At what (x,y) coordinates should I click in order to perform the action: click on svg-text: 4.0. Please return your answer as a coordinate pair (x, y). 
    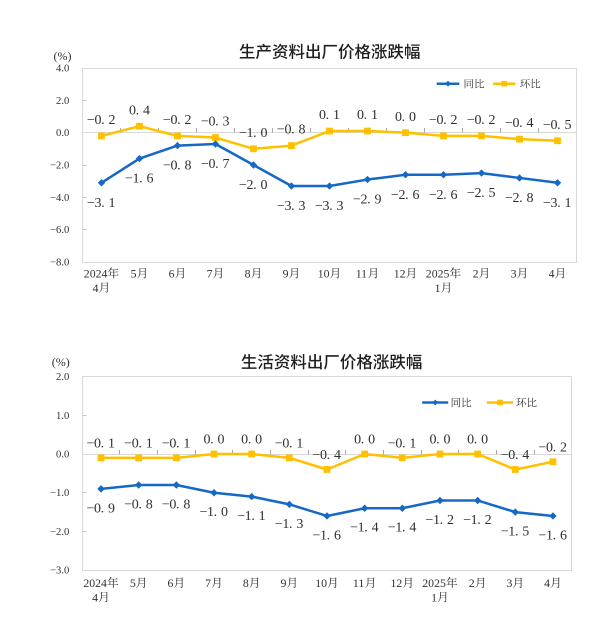
    Looking at the image, I should click on (62, 69).